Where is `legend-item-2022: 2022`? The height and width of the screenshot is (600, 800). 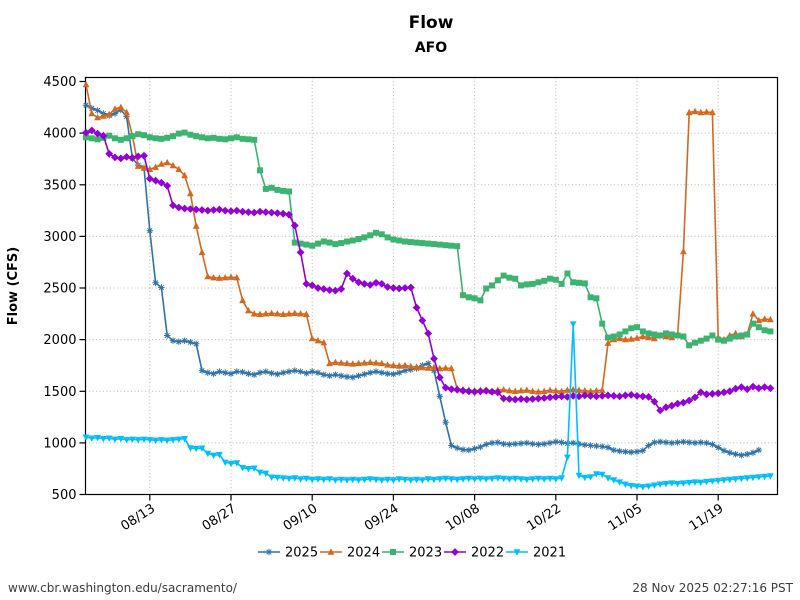
legend-item-2022: 2022 is located at coordinates (474, 553).